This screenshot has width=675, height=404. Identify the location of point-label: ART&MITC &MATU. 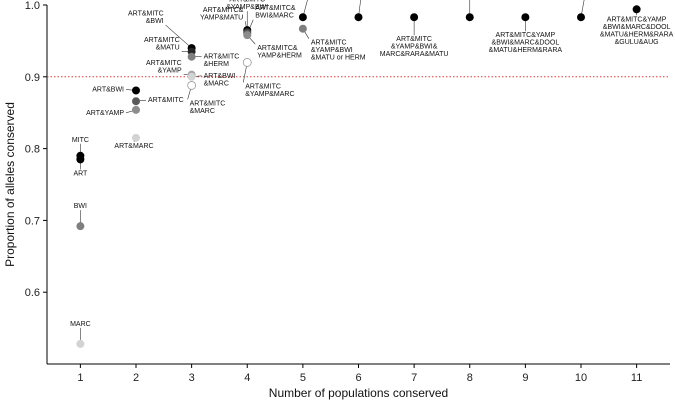
(162, 44).